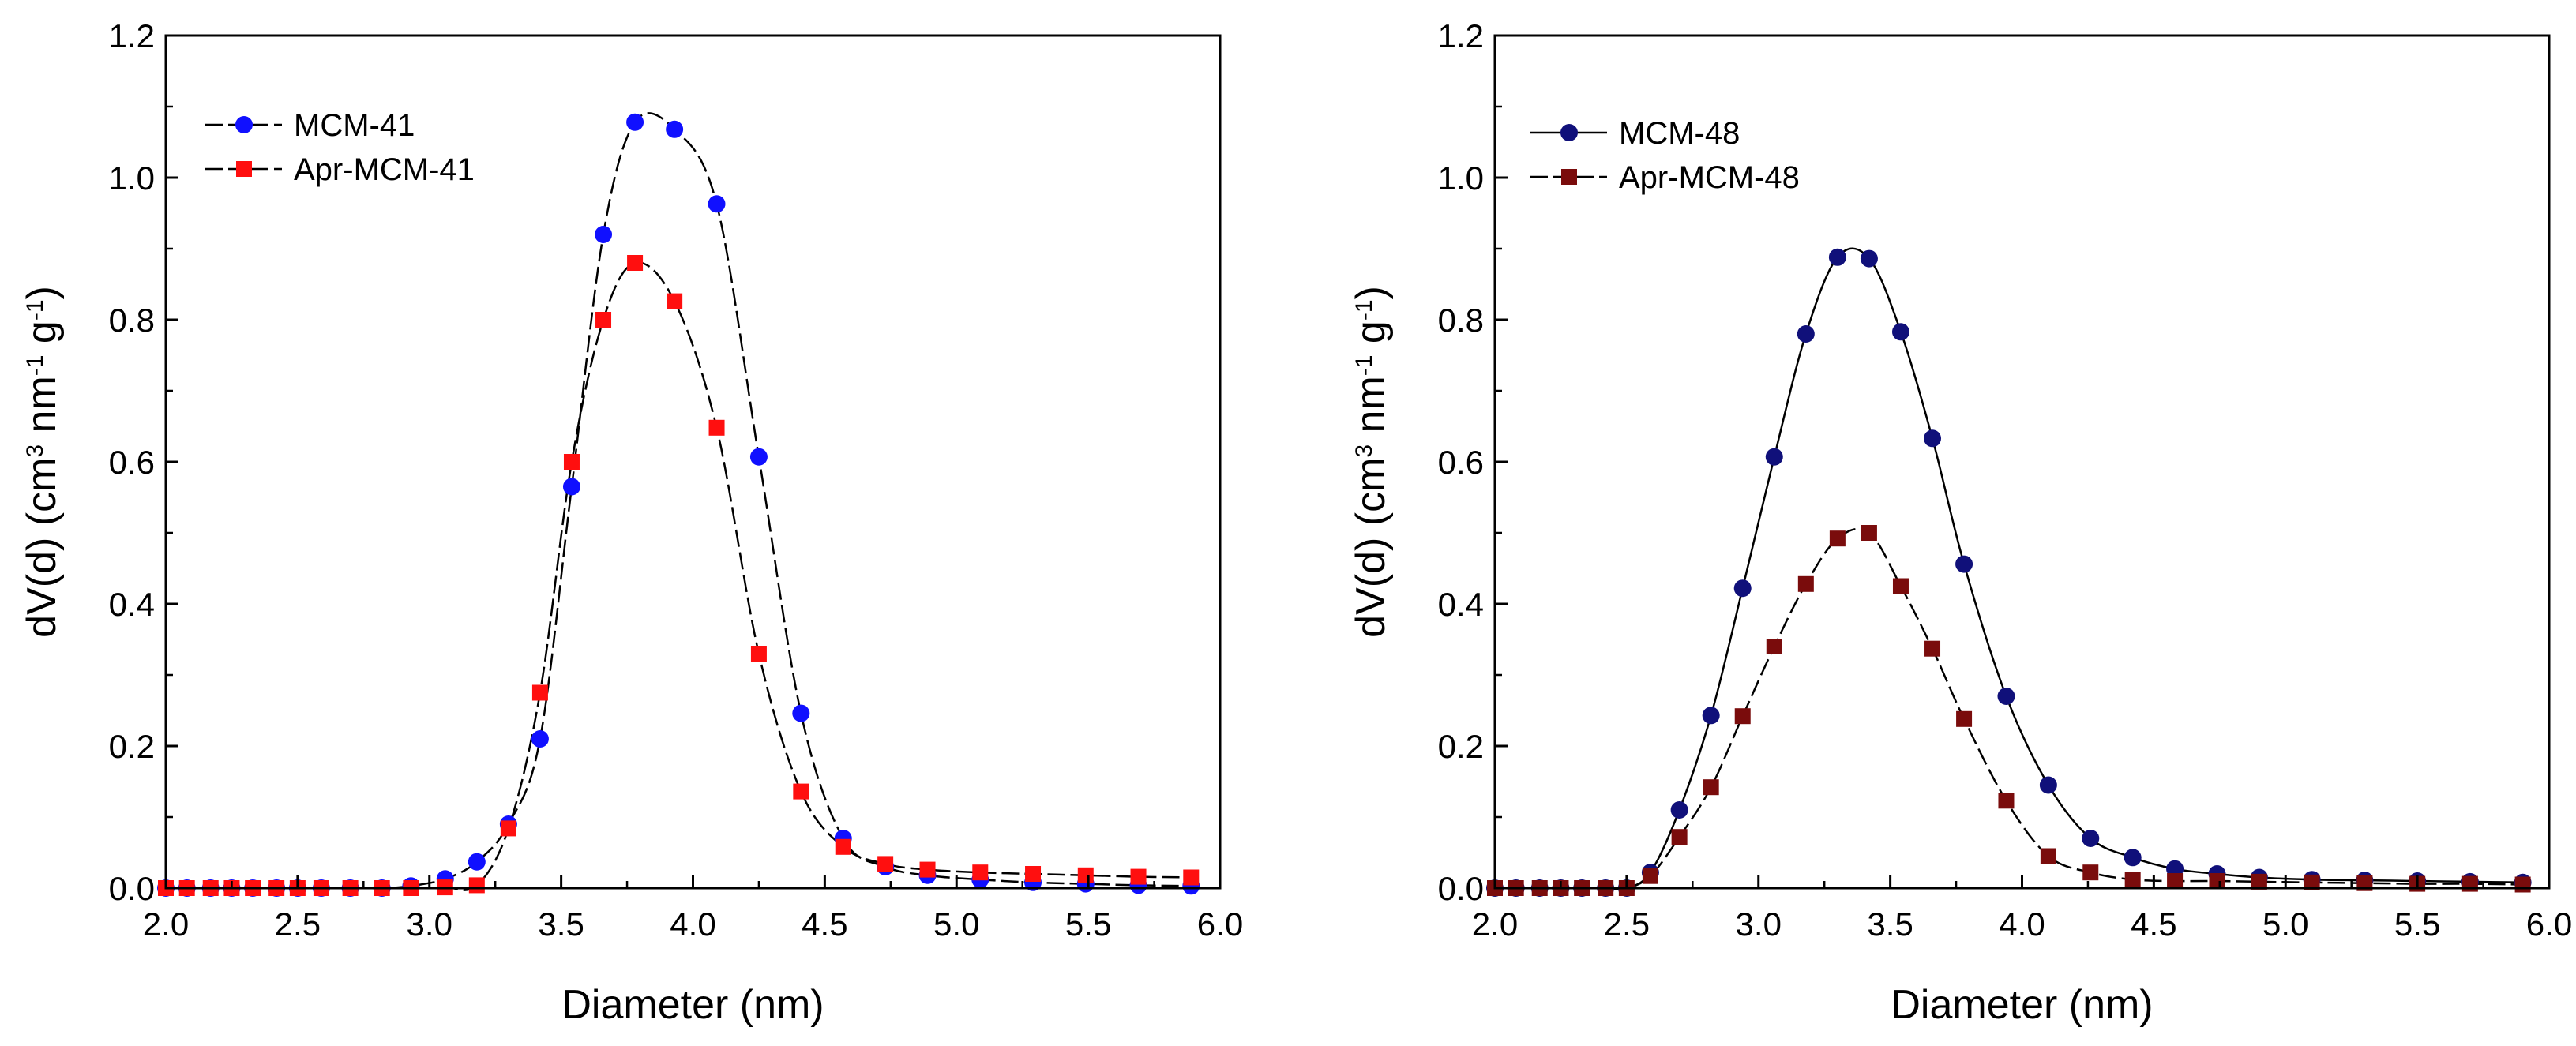 This screenshot has width=2576, height=1046. Describe the element at coordinates (1461, 178) in the screenshot. I see `y-tick-label: 1.0` at that location.